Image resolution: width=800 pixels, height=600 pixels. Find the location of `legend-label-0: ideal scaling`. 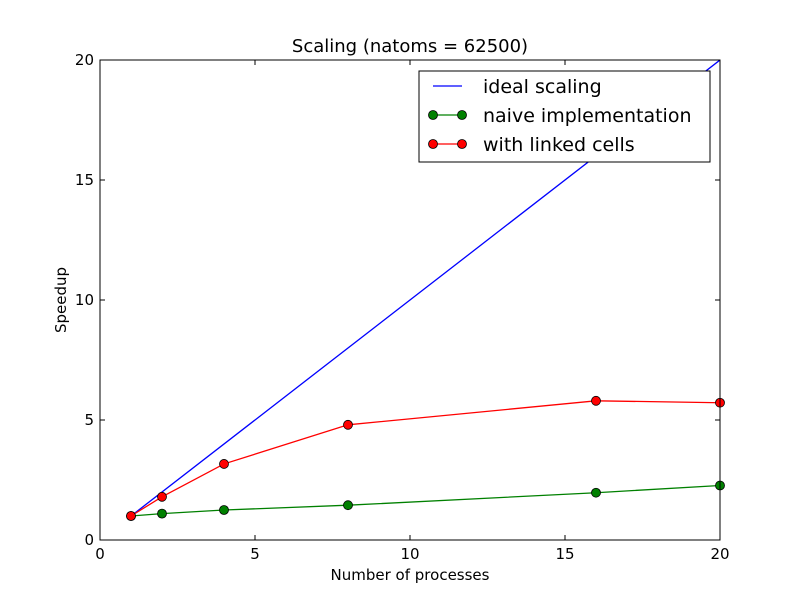

legend-label-0: ideal scaling is located at coordinates (542, 87).